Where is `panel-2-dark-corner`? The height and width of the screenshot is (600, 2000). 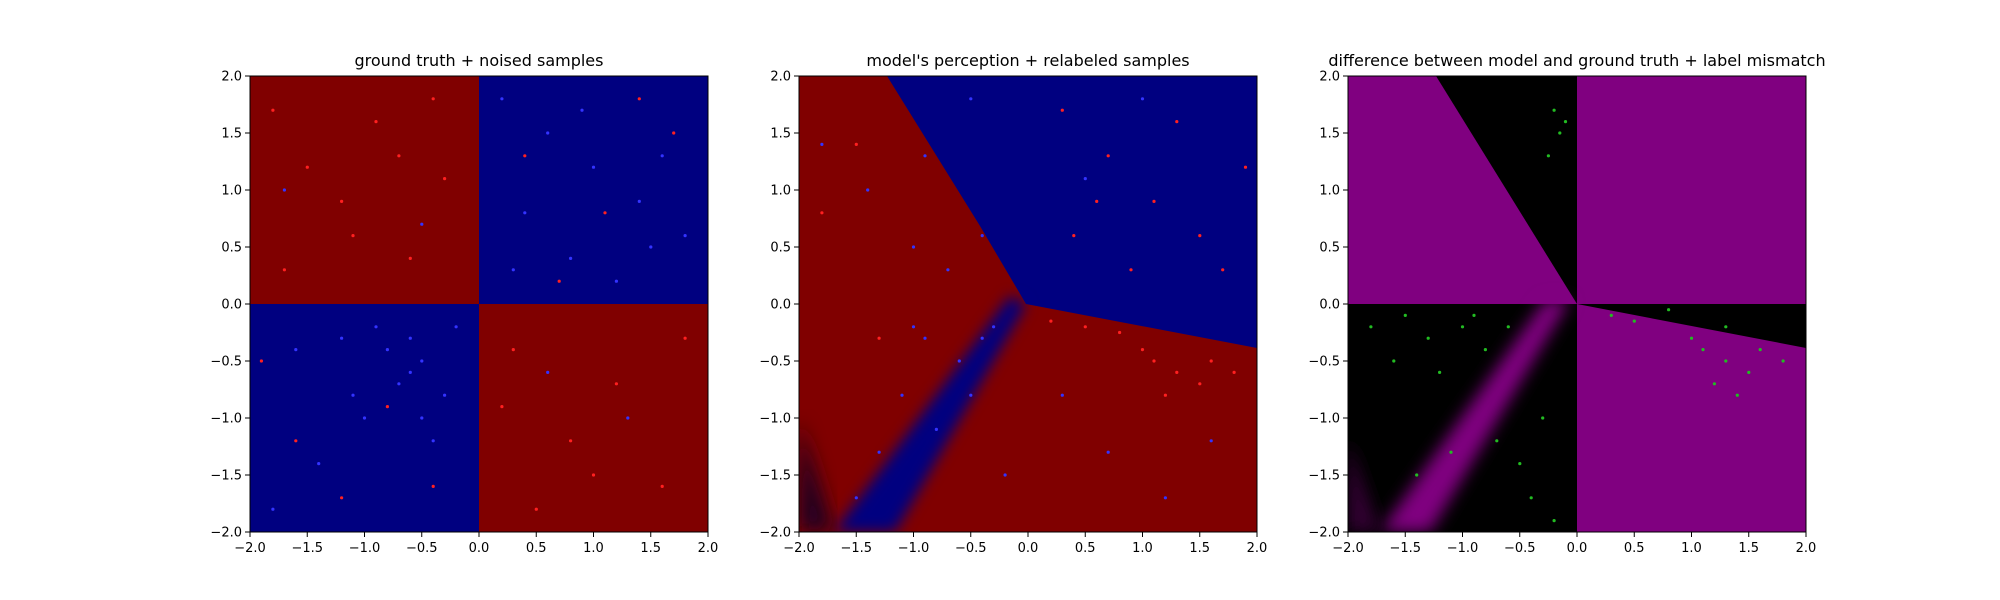
panel-2-dark-corner is located at coordinates (816, 476).